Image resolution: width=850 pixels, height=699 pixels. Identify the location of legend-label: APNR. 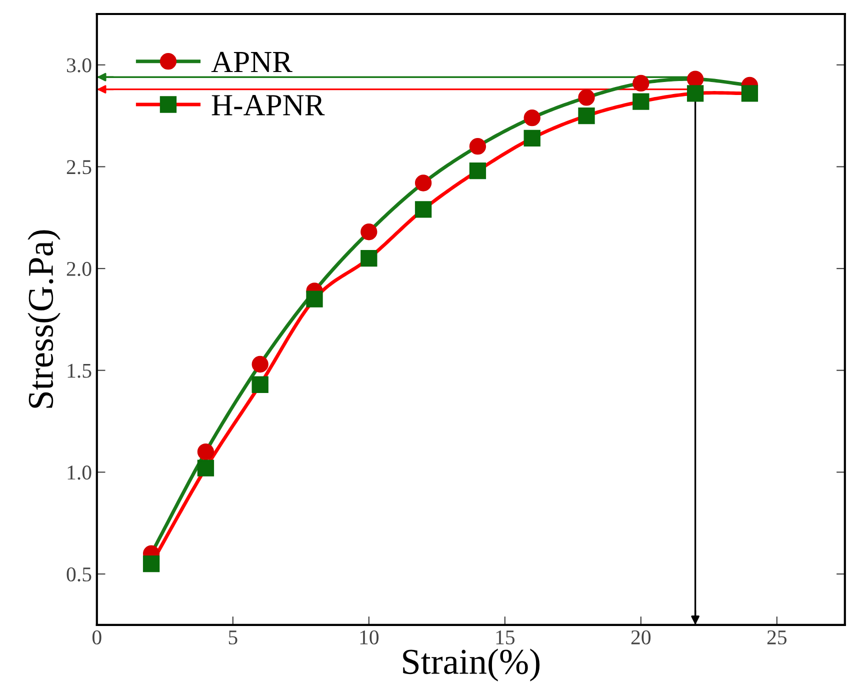
(251, 62).